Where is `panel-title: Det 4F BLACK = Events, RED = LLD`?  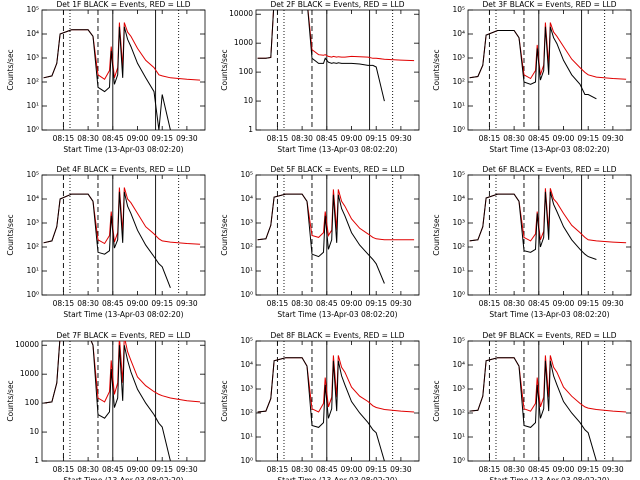
panel-title: Det 4F BLACK = Events, RED = LLD is located at coordinates (124, 169).